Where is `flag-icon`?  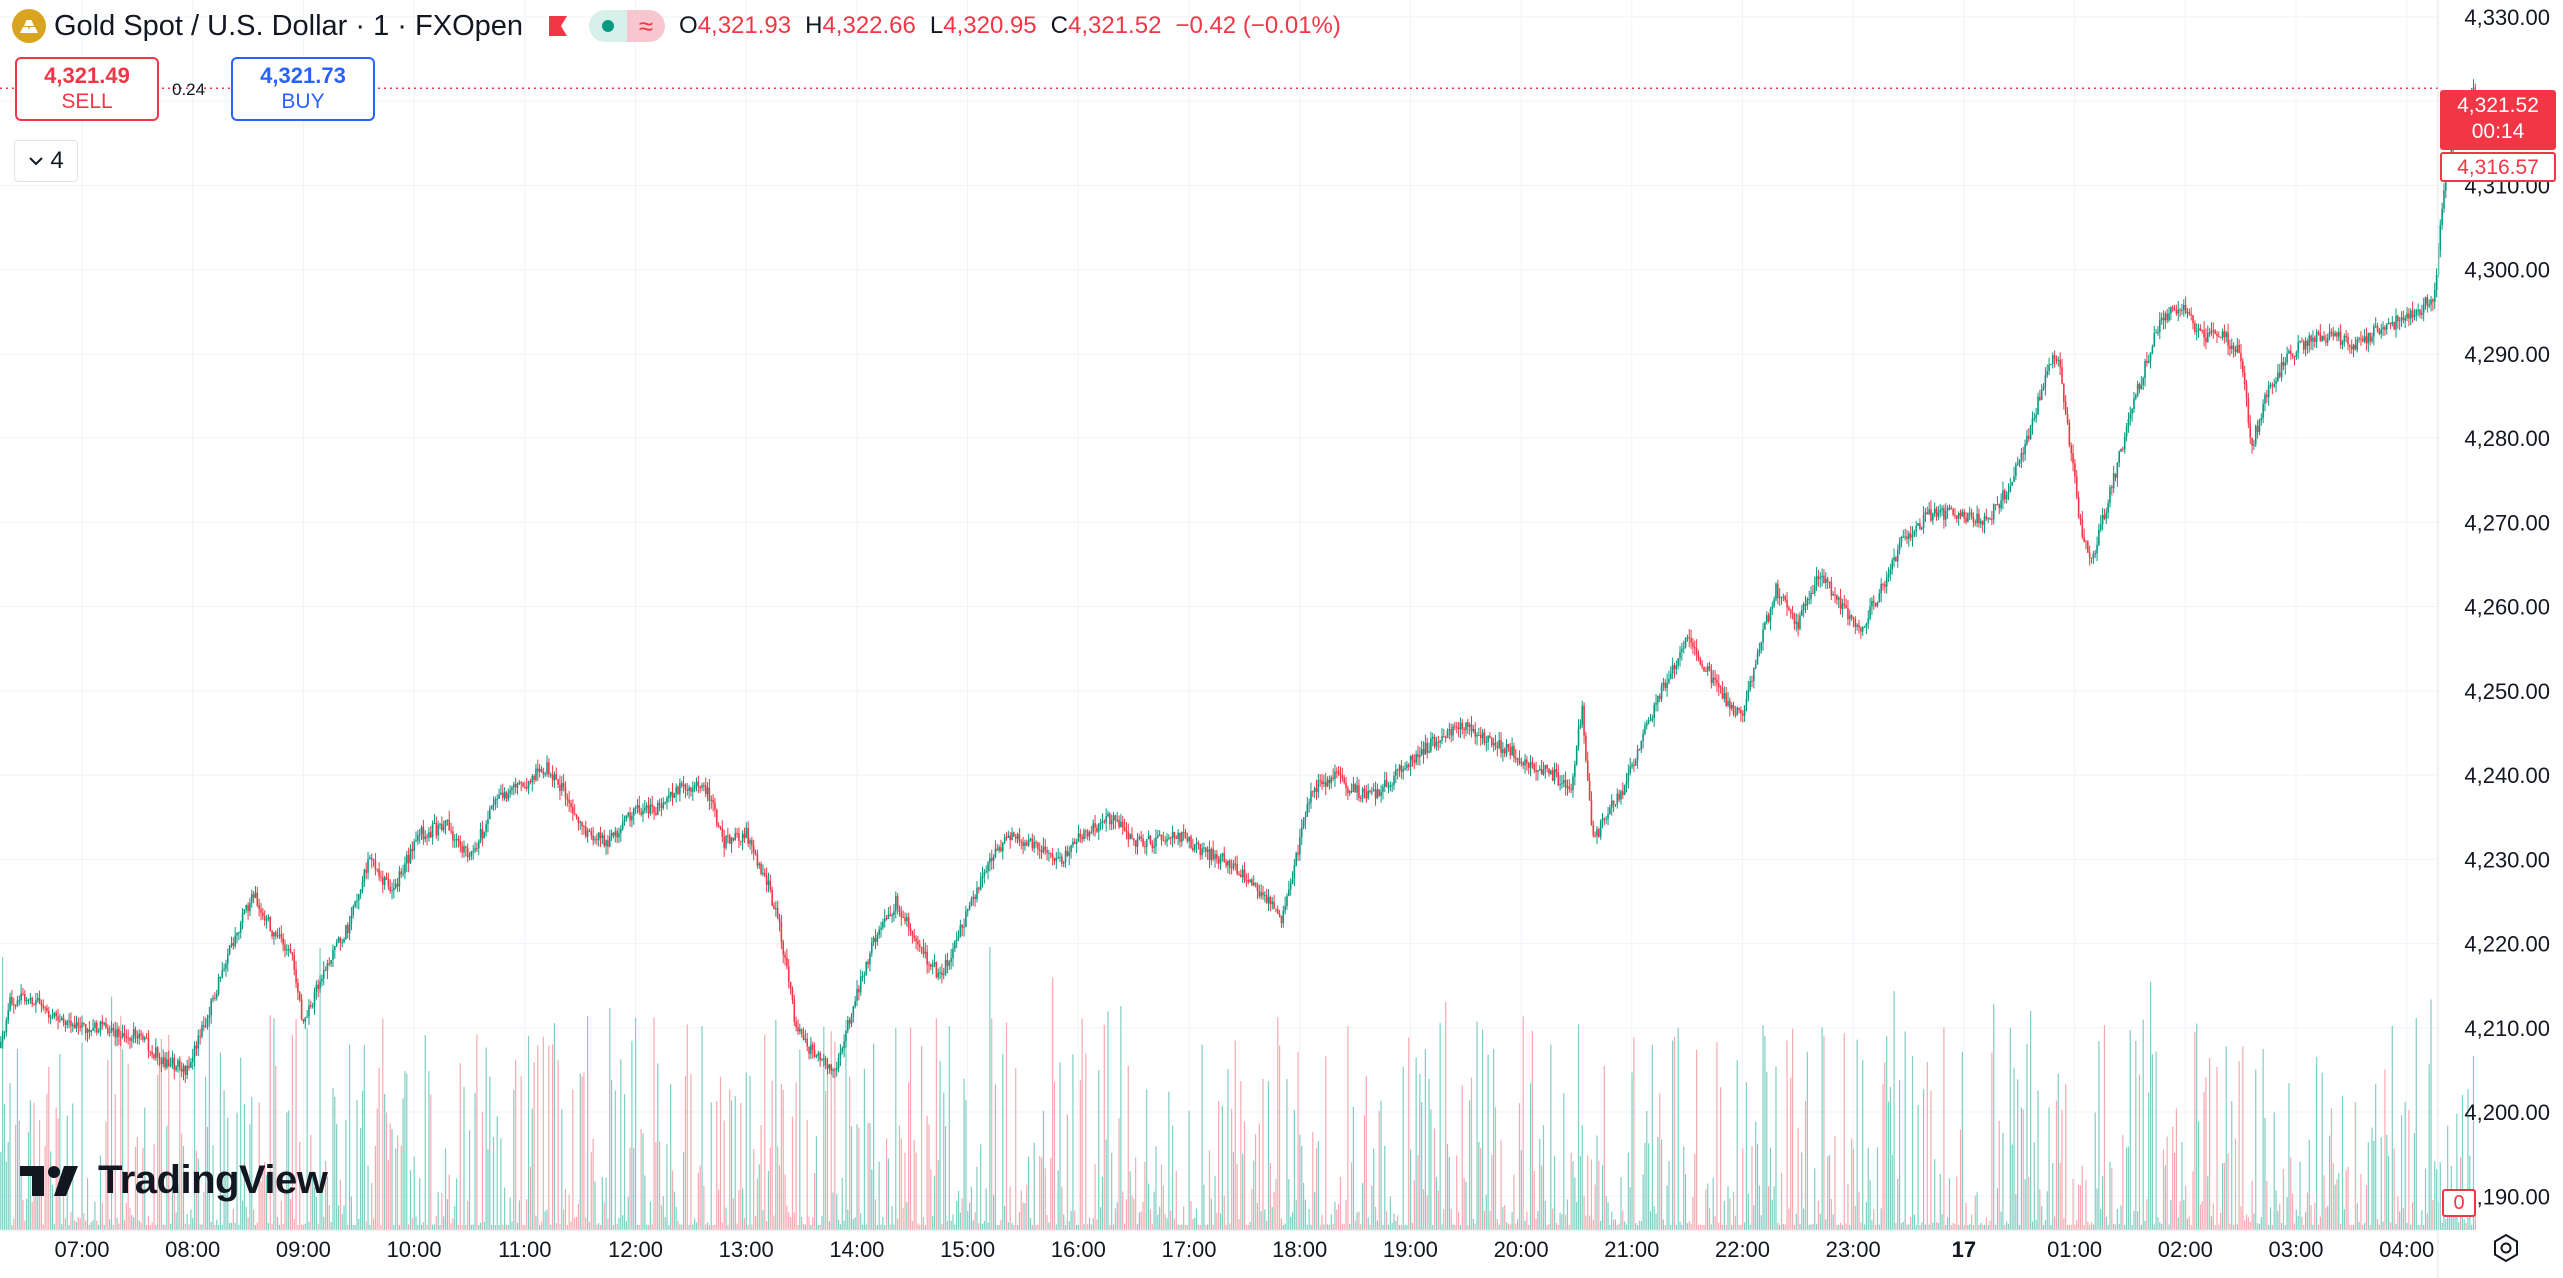 flag-icon is located at coordinates (558, 26).